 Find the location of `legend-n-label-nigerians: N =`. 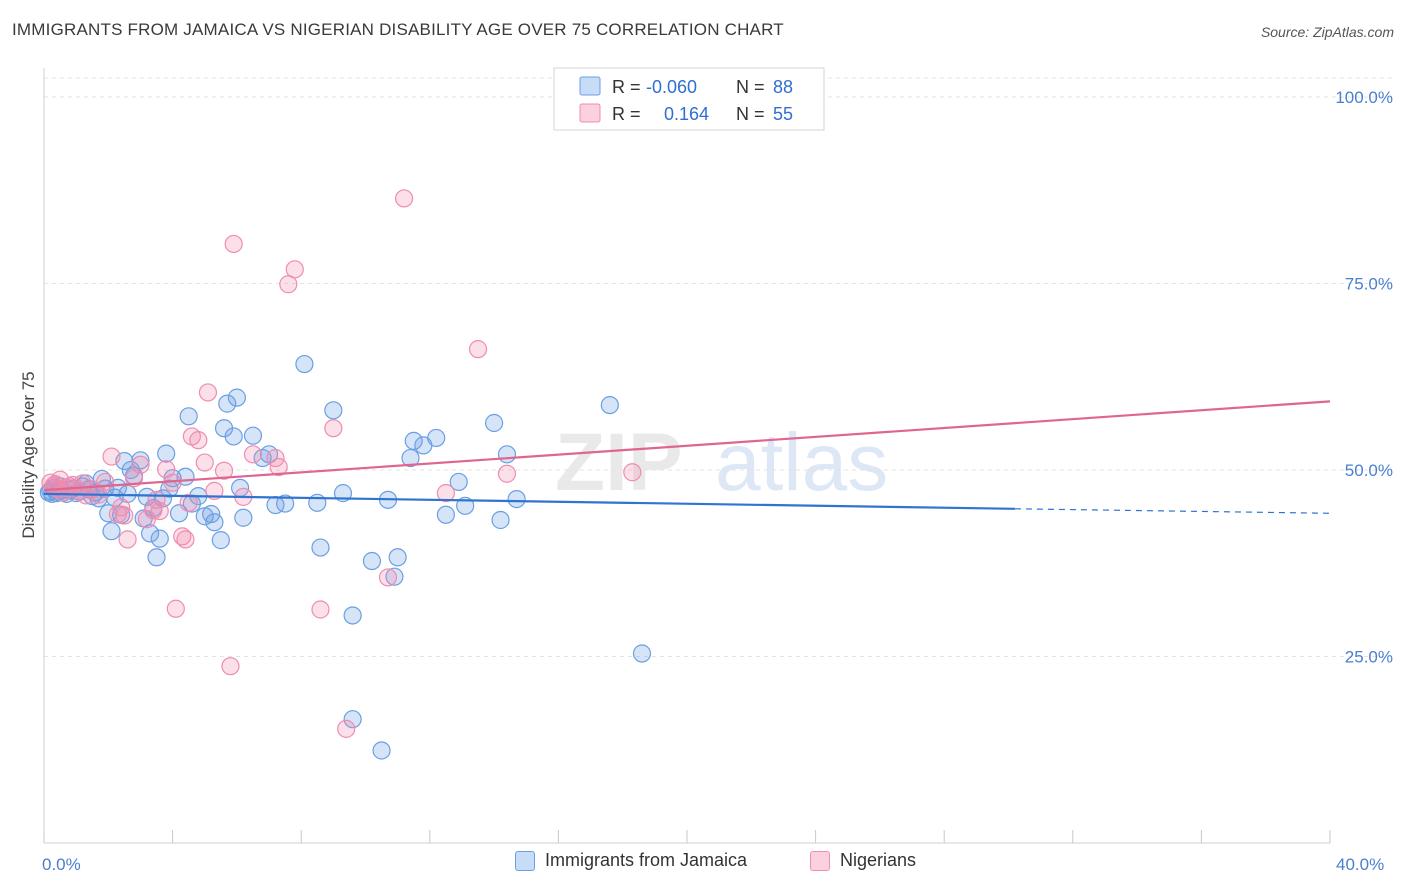

legend-n-label-nigerians: N = is located at coordinates (750, 114).